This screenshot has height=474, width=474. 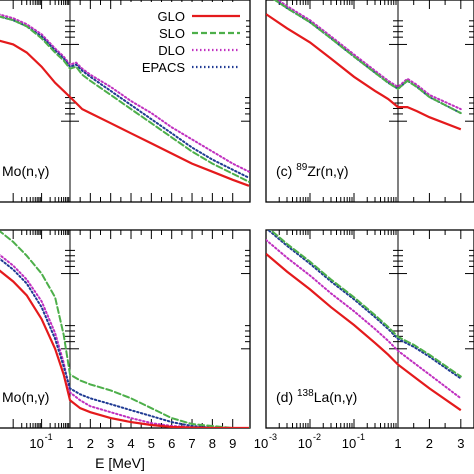 What do you see at coordinates (232, 443) in the screenshot?
I see `x-tick-label: 9` at bounding box center [232, 443].